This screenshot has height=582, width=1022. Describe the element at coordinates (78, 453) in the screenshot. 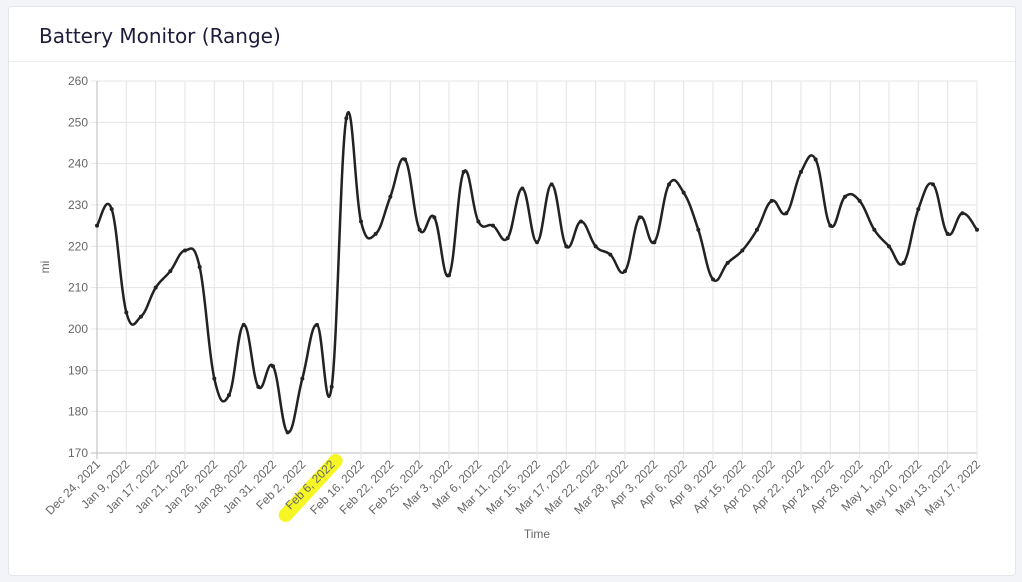

I see `y-tick-label: 170` at that location.